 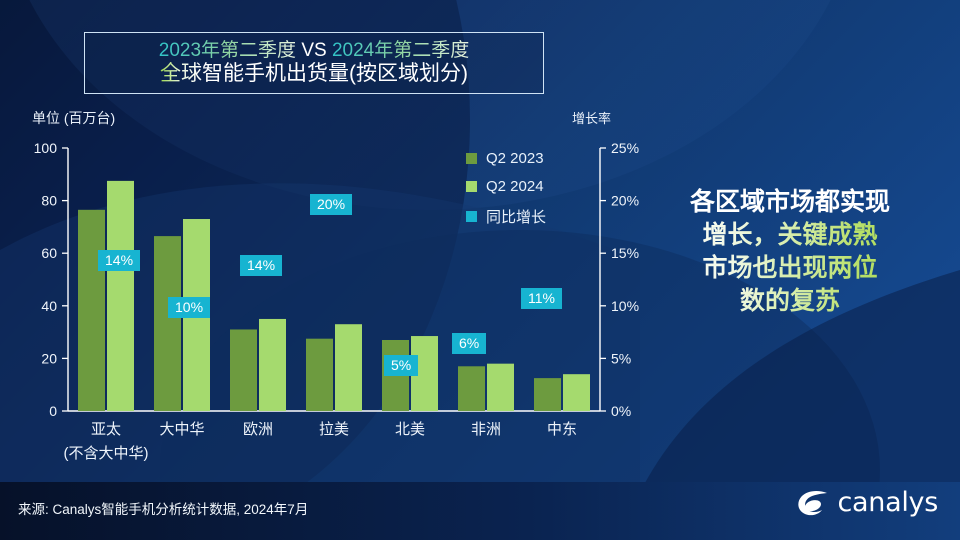 I want to click on canalys-logo: canalys, so click(x=867, y=502).